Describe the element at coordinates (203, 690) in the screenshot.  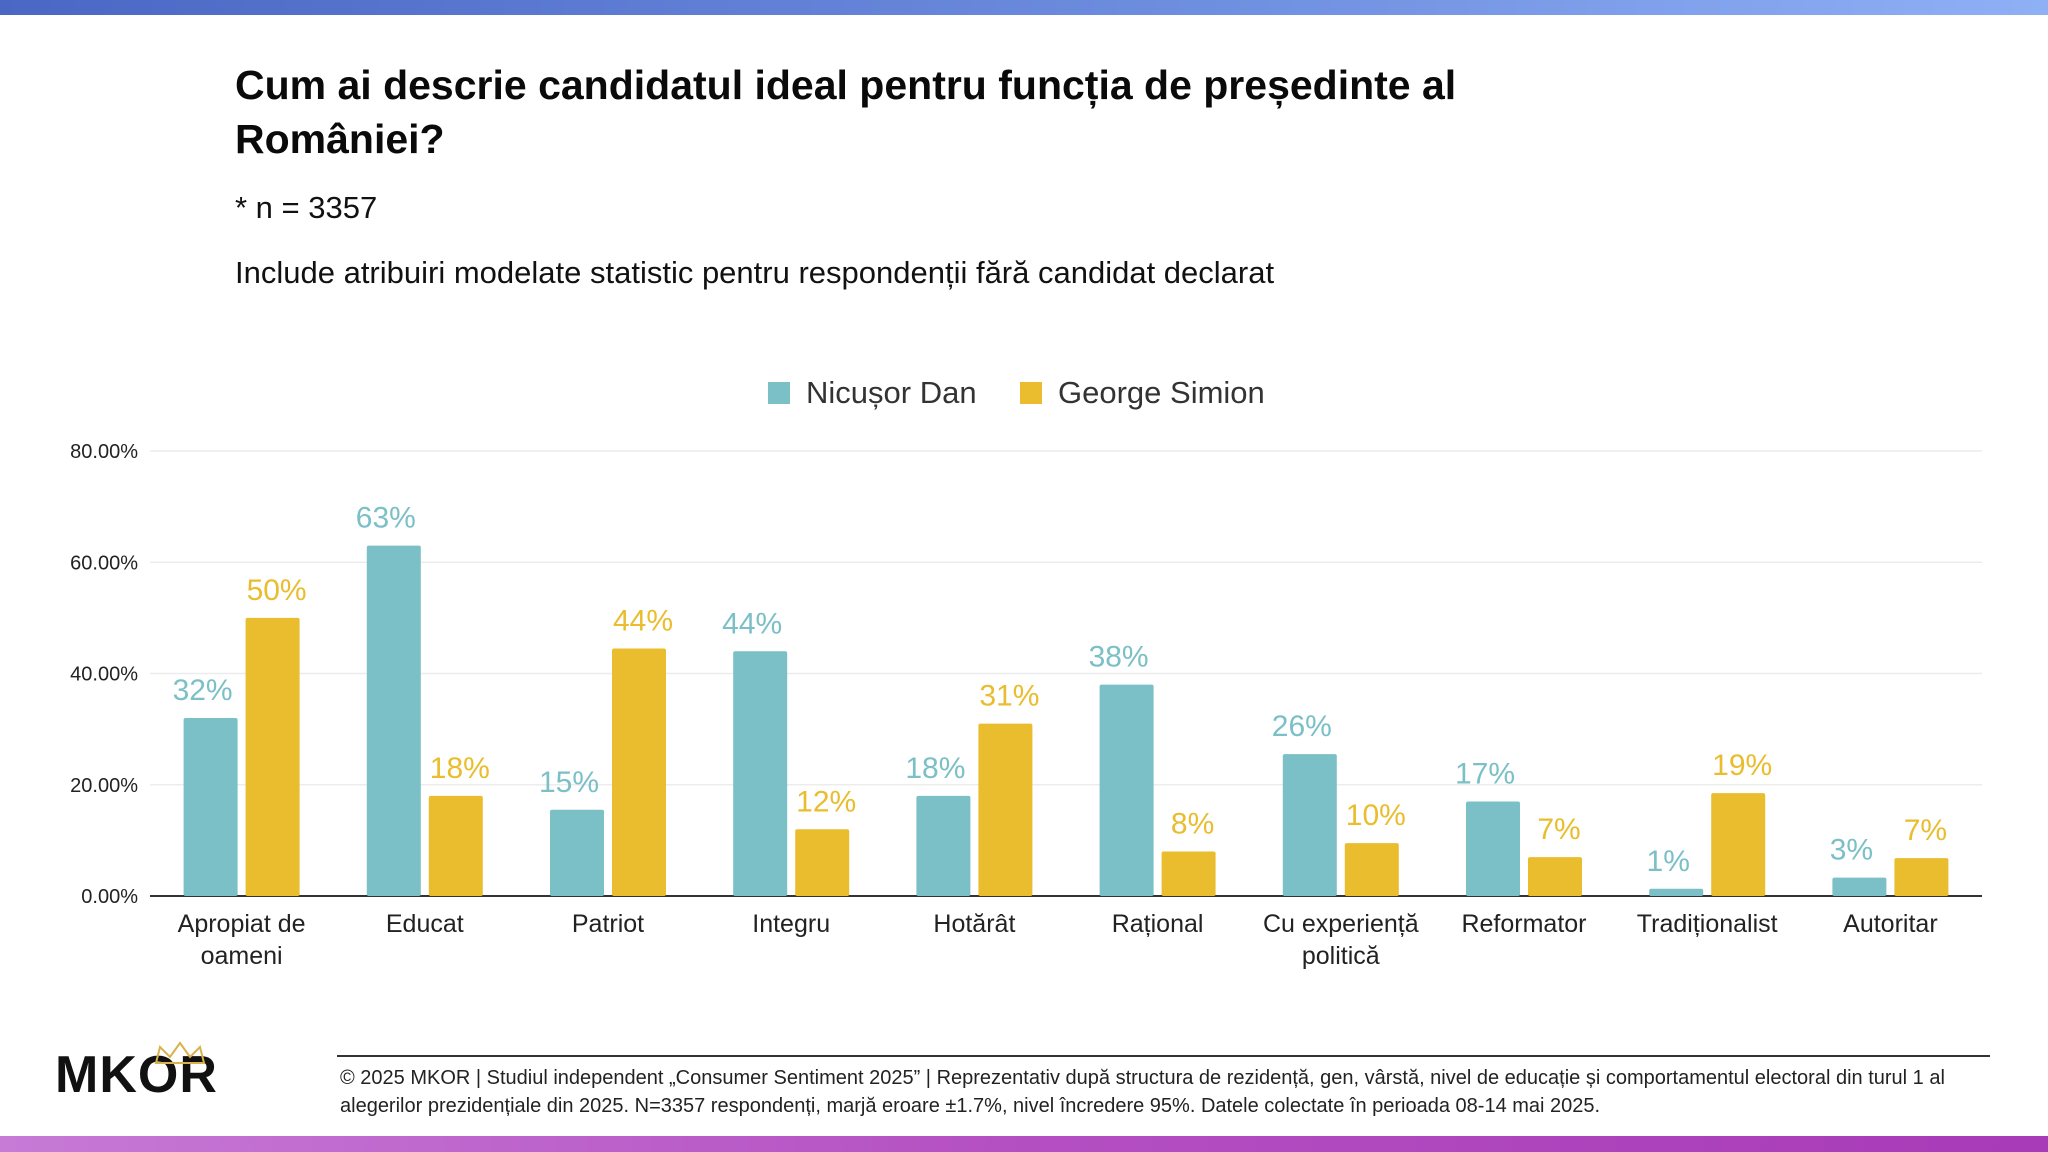
I see `data-label: 32%` at that location.